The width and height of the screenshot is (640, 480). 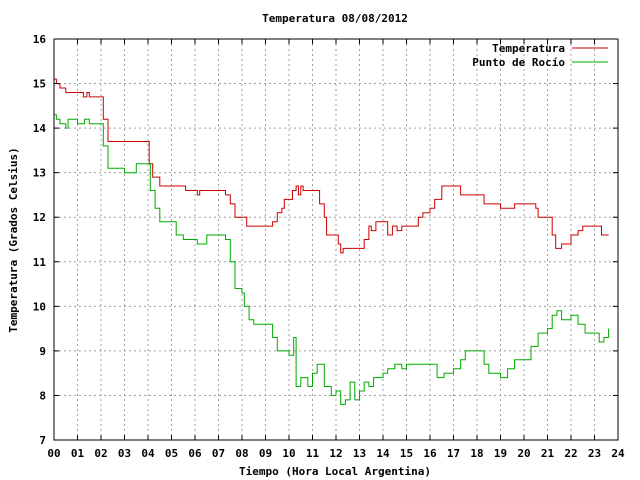 I want to click on y-tick-label: 8, so click(x=42, y=395).